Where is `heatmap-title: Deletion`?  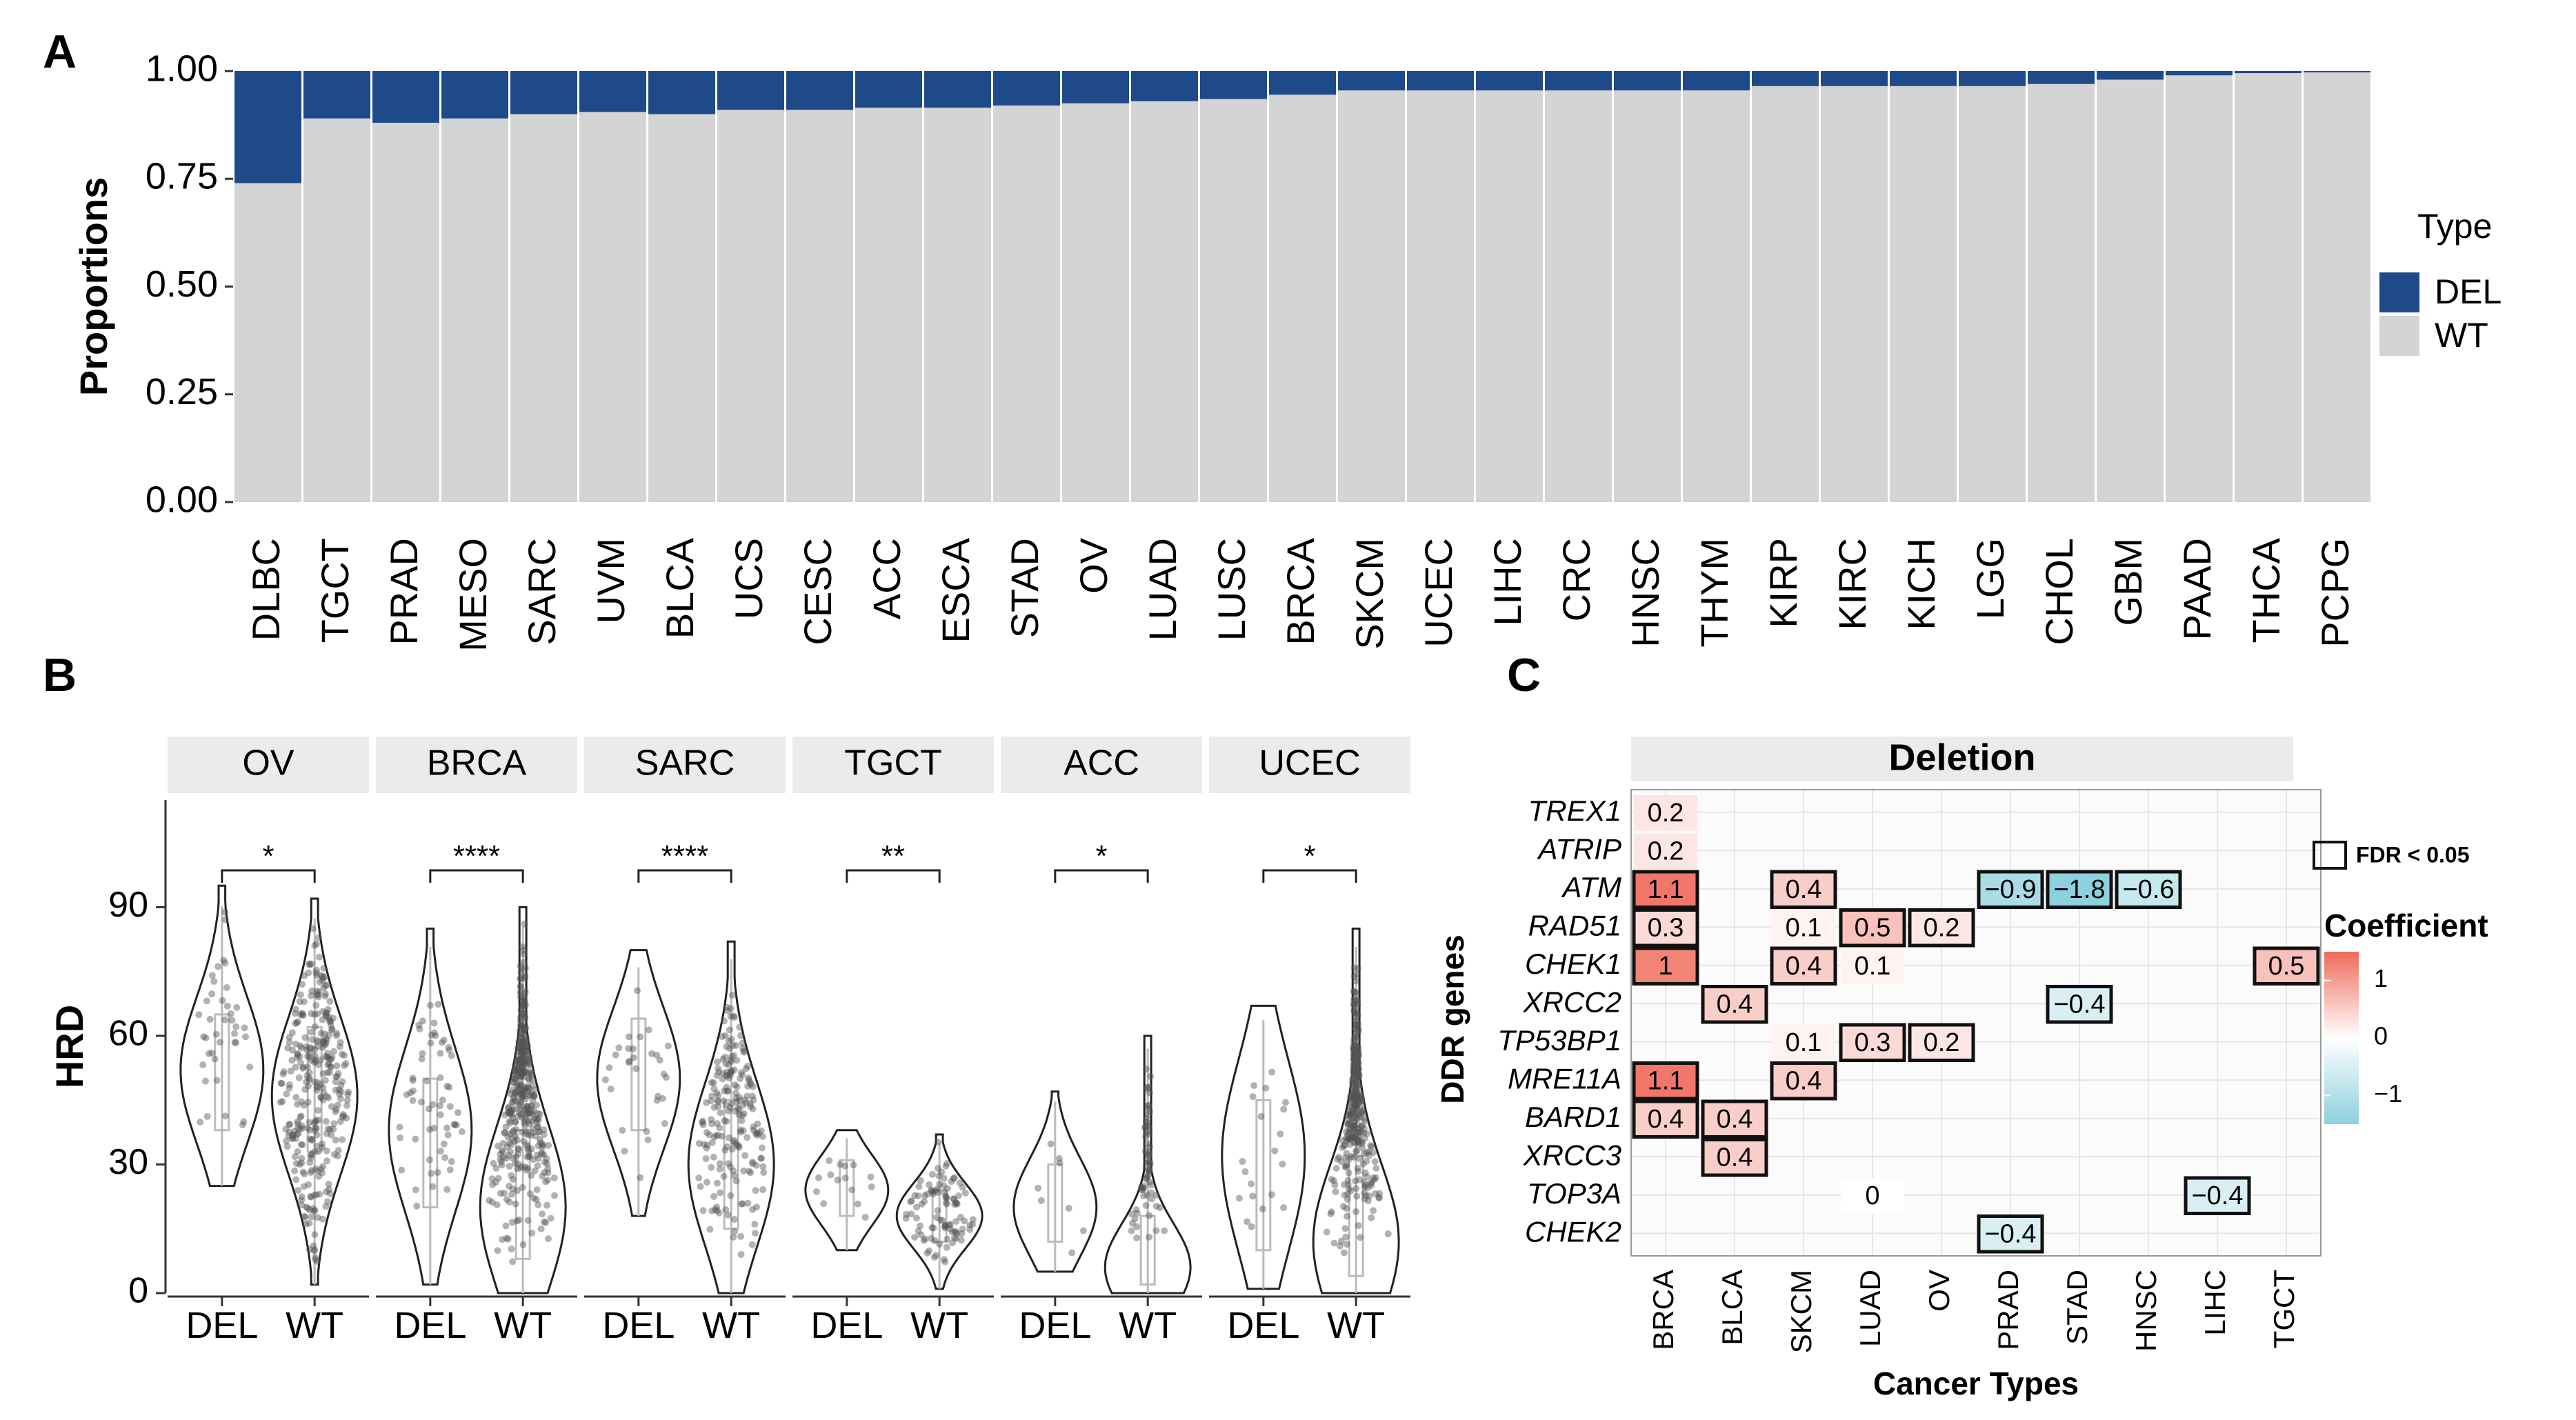 heatmap-title: Deletion is located at coordinates (1961, 757).